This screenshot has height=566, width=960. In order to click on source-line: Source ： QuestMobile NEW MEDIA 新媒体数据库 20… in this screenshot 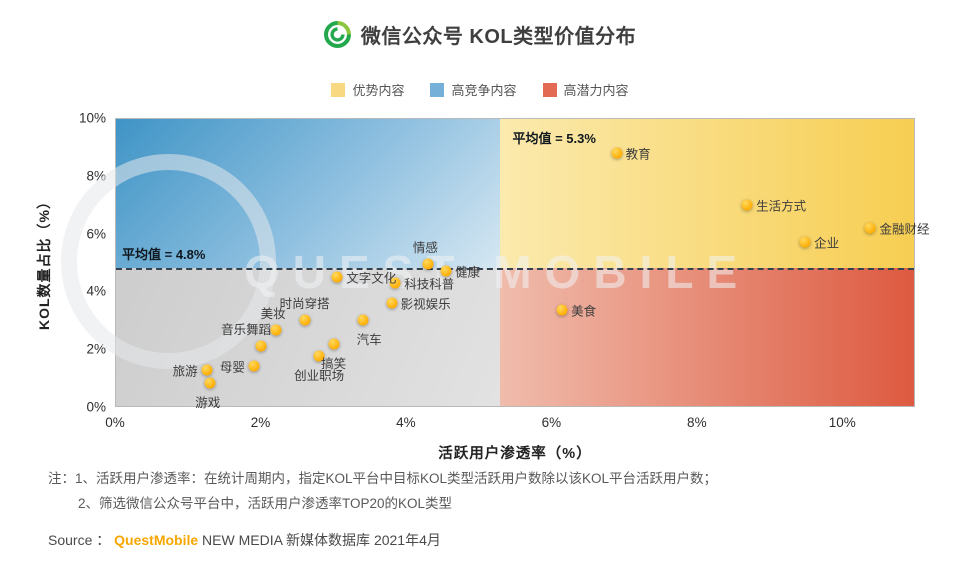, I will do `click(244, 540)`.